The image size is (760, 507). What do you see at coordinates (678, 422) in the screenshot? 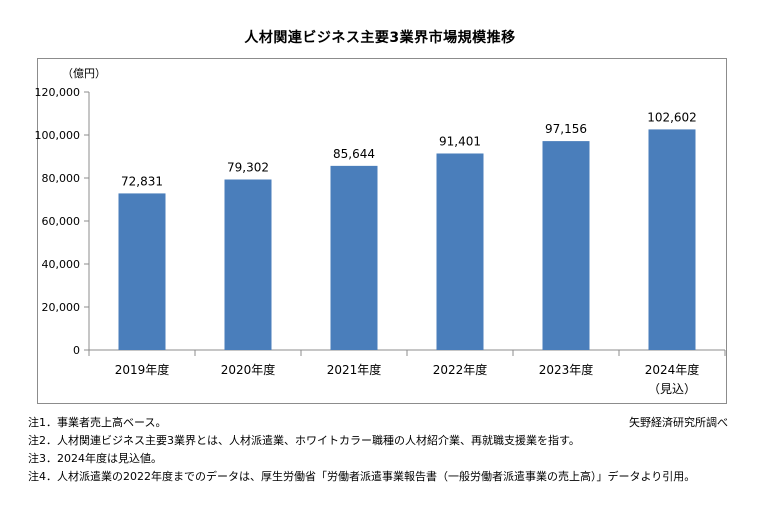
I see `source-credit: 矢野経済研究所調べ` at bounding box center [678, 422].